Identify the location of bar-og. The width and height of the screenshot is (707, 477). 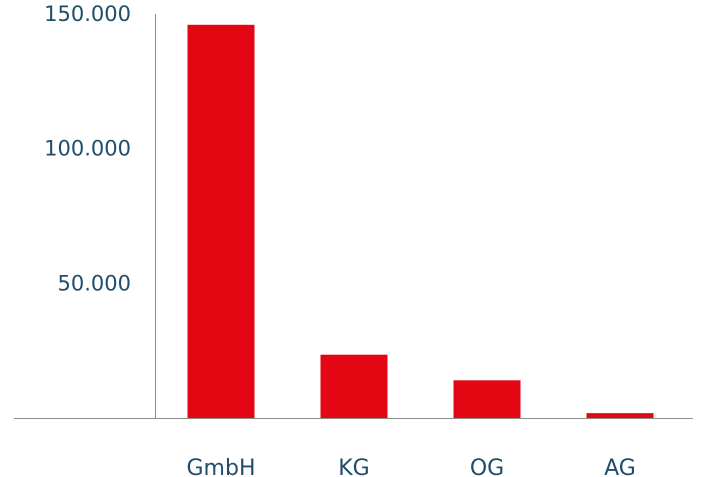
(487, 399).